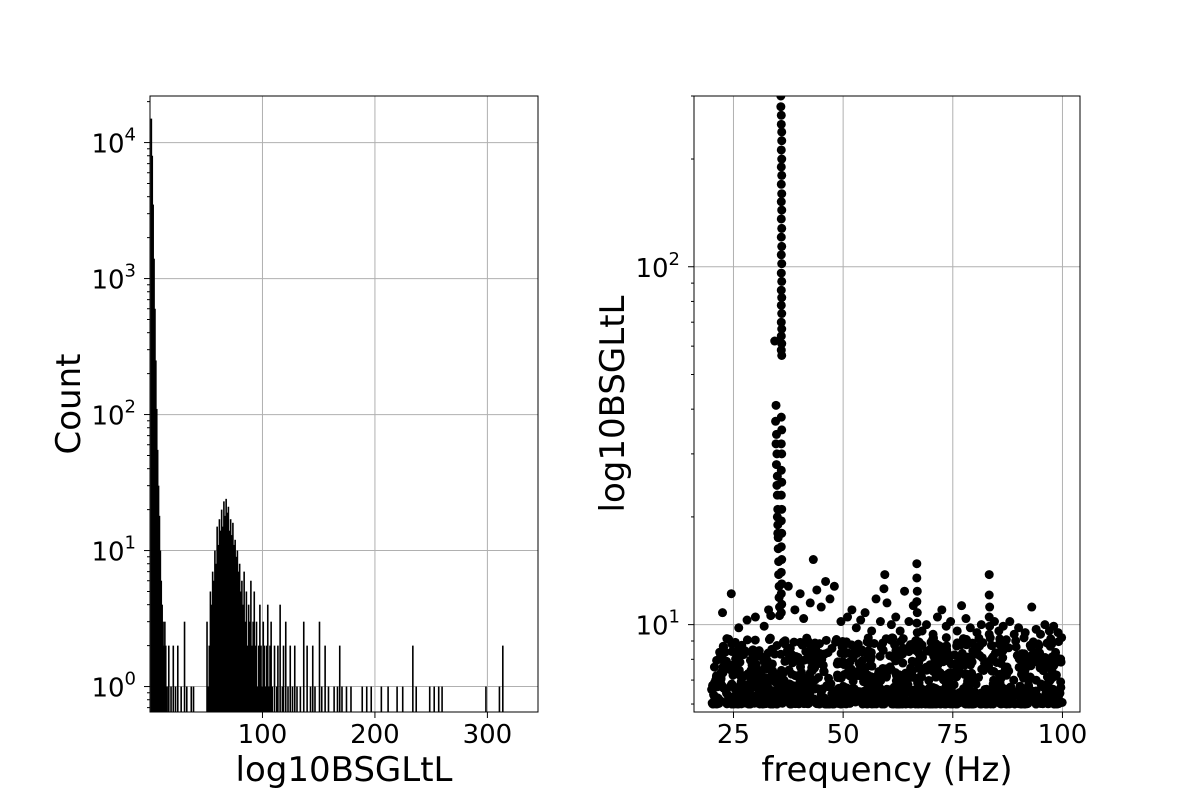  Describe the element at coordinates (130, 407) in the screenshot. I see `y-tick-exponent: 2` at that location.